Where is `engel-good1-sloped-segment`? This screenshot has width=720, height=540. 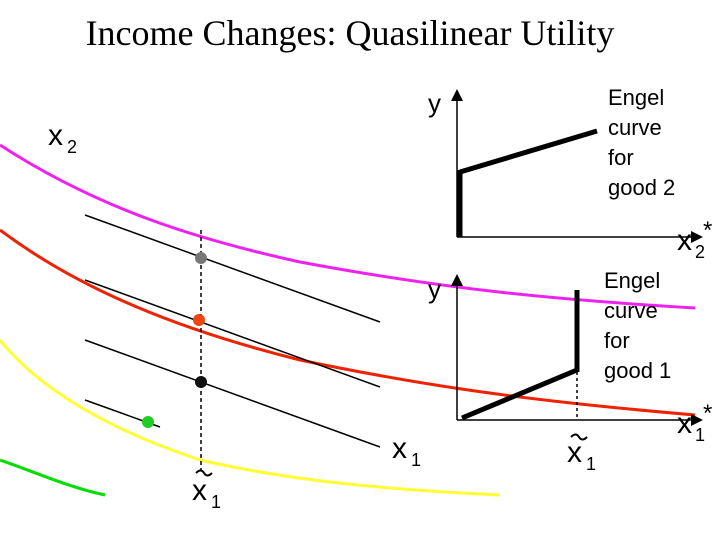
engel-good1-sloped-segment is located at coordinates (519, 394).